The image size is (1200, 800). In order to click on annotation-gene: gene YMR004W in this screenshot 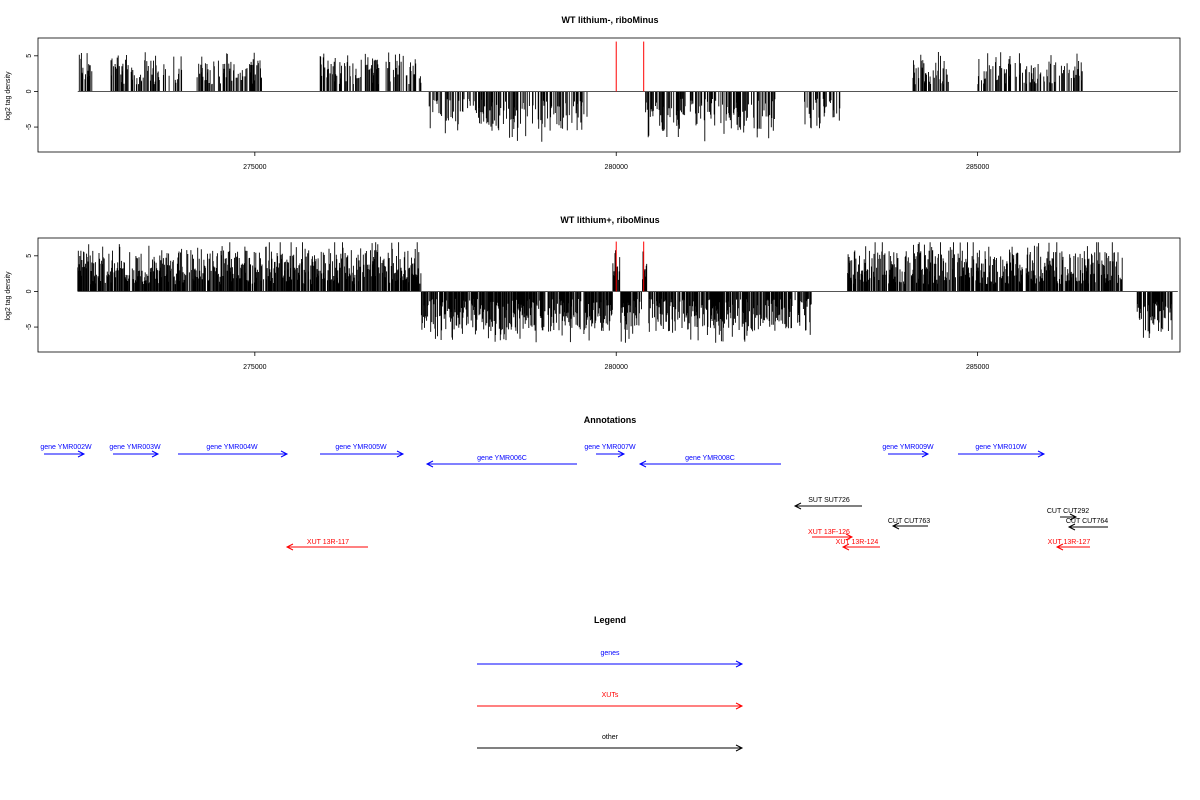, I will do `click(233, 451)`.